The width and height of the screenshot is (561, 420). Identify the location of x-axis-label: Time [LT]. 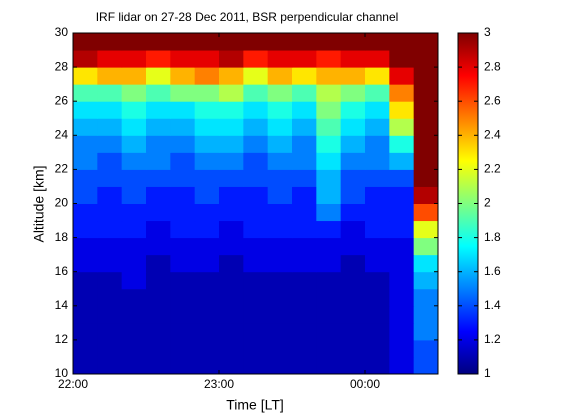
(255, 405).